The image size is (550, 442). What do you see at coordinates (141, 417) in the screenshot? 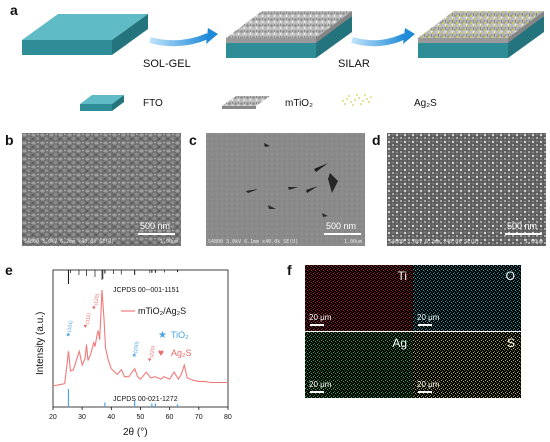
I see `x-tick-label: 50` at bounding box center [141, 417].